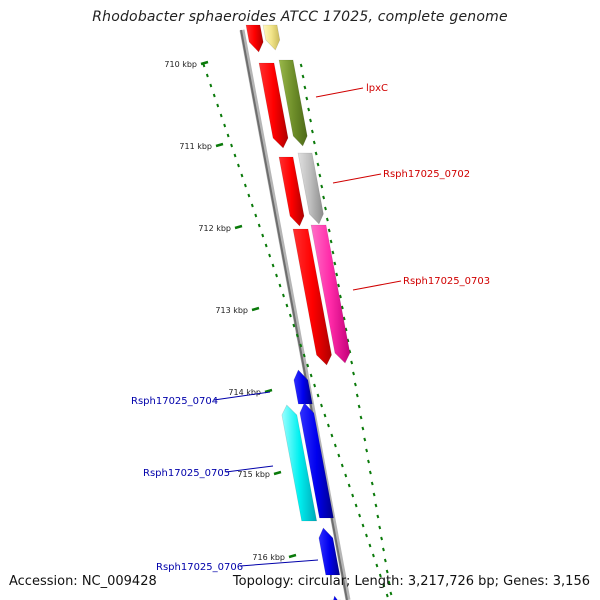 This screenshot has width=600, height=600. I want to click on gene-arrow-lpxC, so click(293, 103).